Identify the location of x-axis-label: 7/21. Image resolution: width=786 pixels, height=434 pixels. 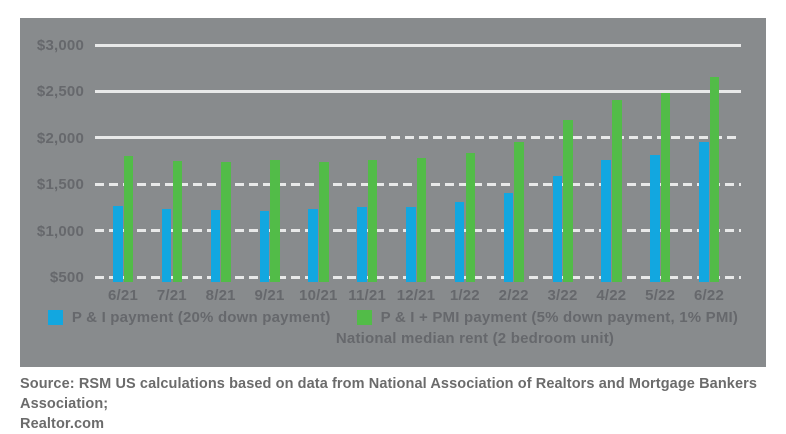
(171, 295).